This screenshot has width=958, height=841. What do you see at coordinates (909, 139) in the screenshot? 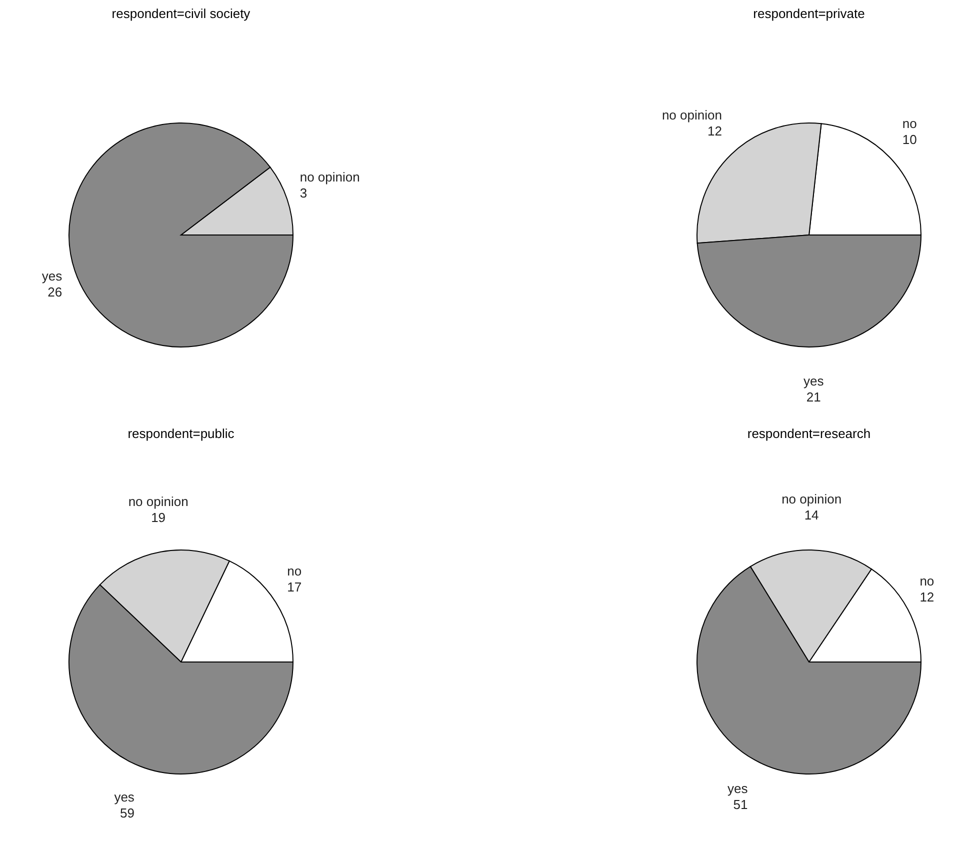
I see `data-label: 10` at bounding box center [909, 139].